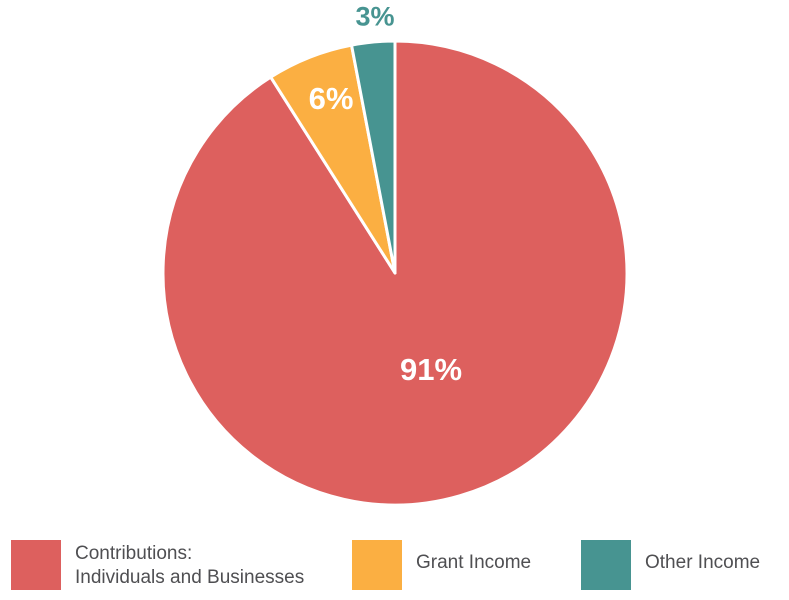 The width and height of the screenshot is (789, 600). What do you see at coordinates (375, 16) in the screenshot?
I see `label-other-income: 3%` at bounding box center [375, 16].